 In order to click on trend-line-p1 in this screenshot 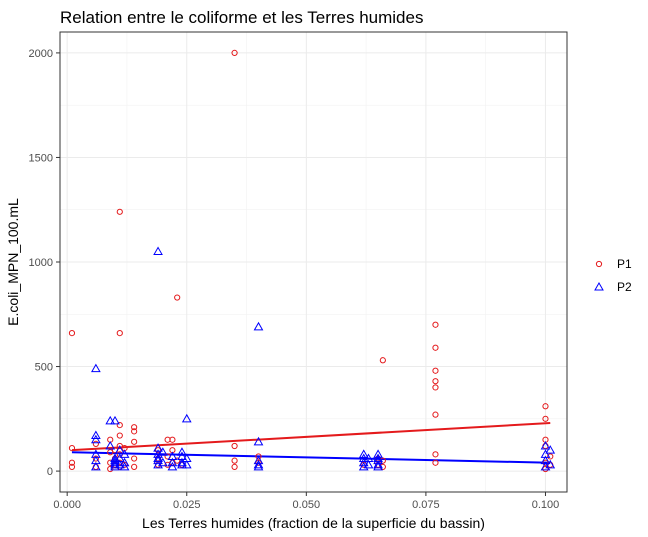, I will do `click(311, 437)`.